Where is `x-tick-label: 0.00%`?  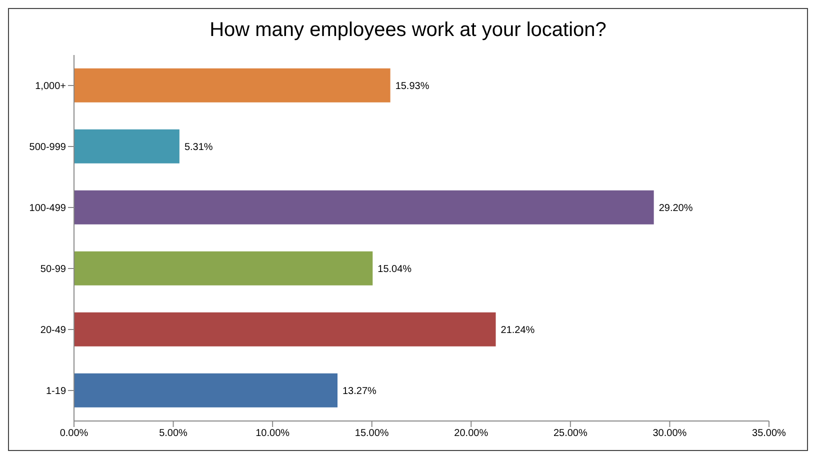 x-tick-label: 0.00% is located at coordinates (74, 434).